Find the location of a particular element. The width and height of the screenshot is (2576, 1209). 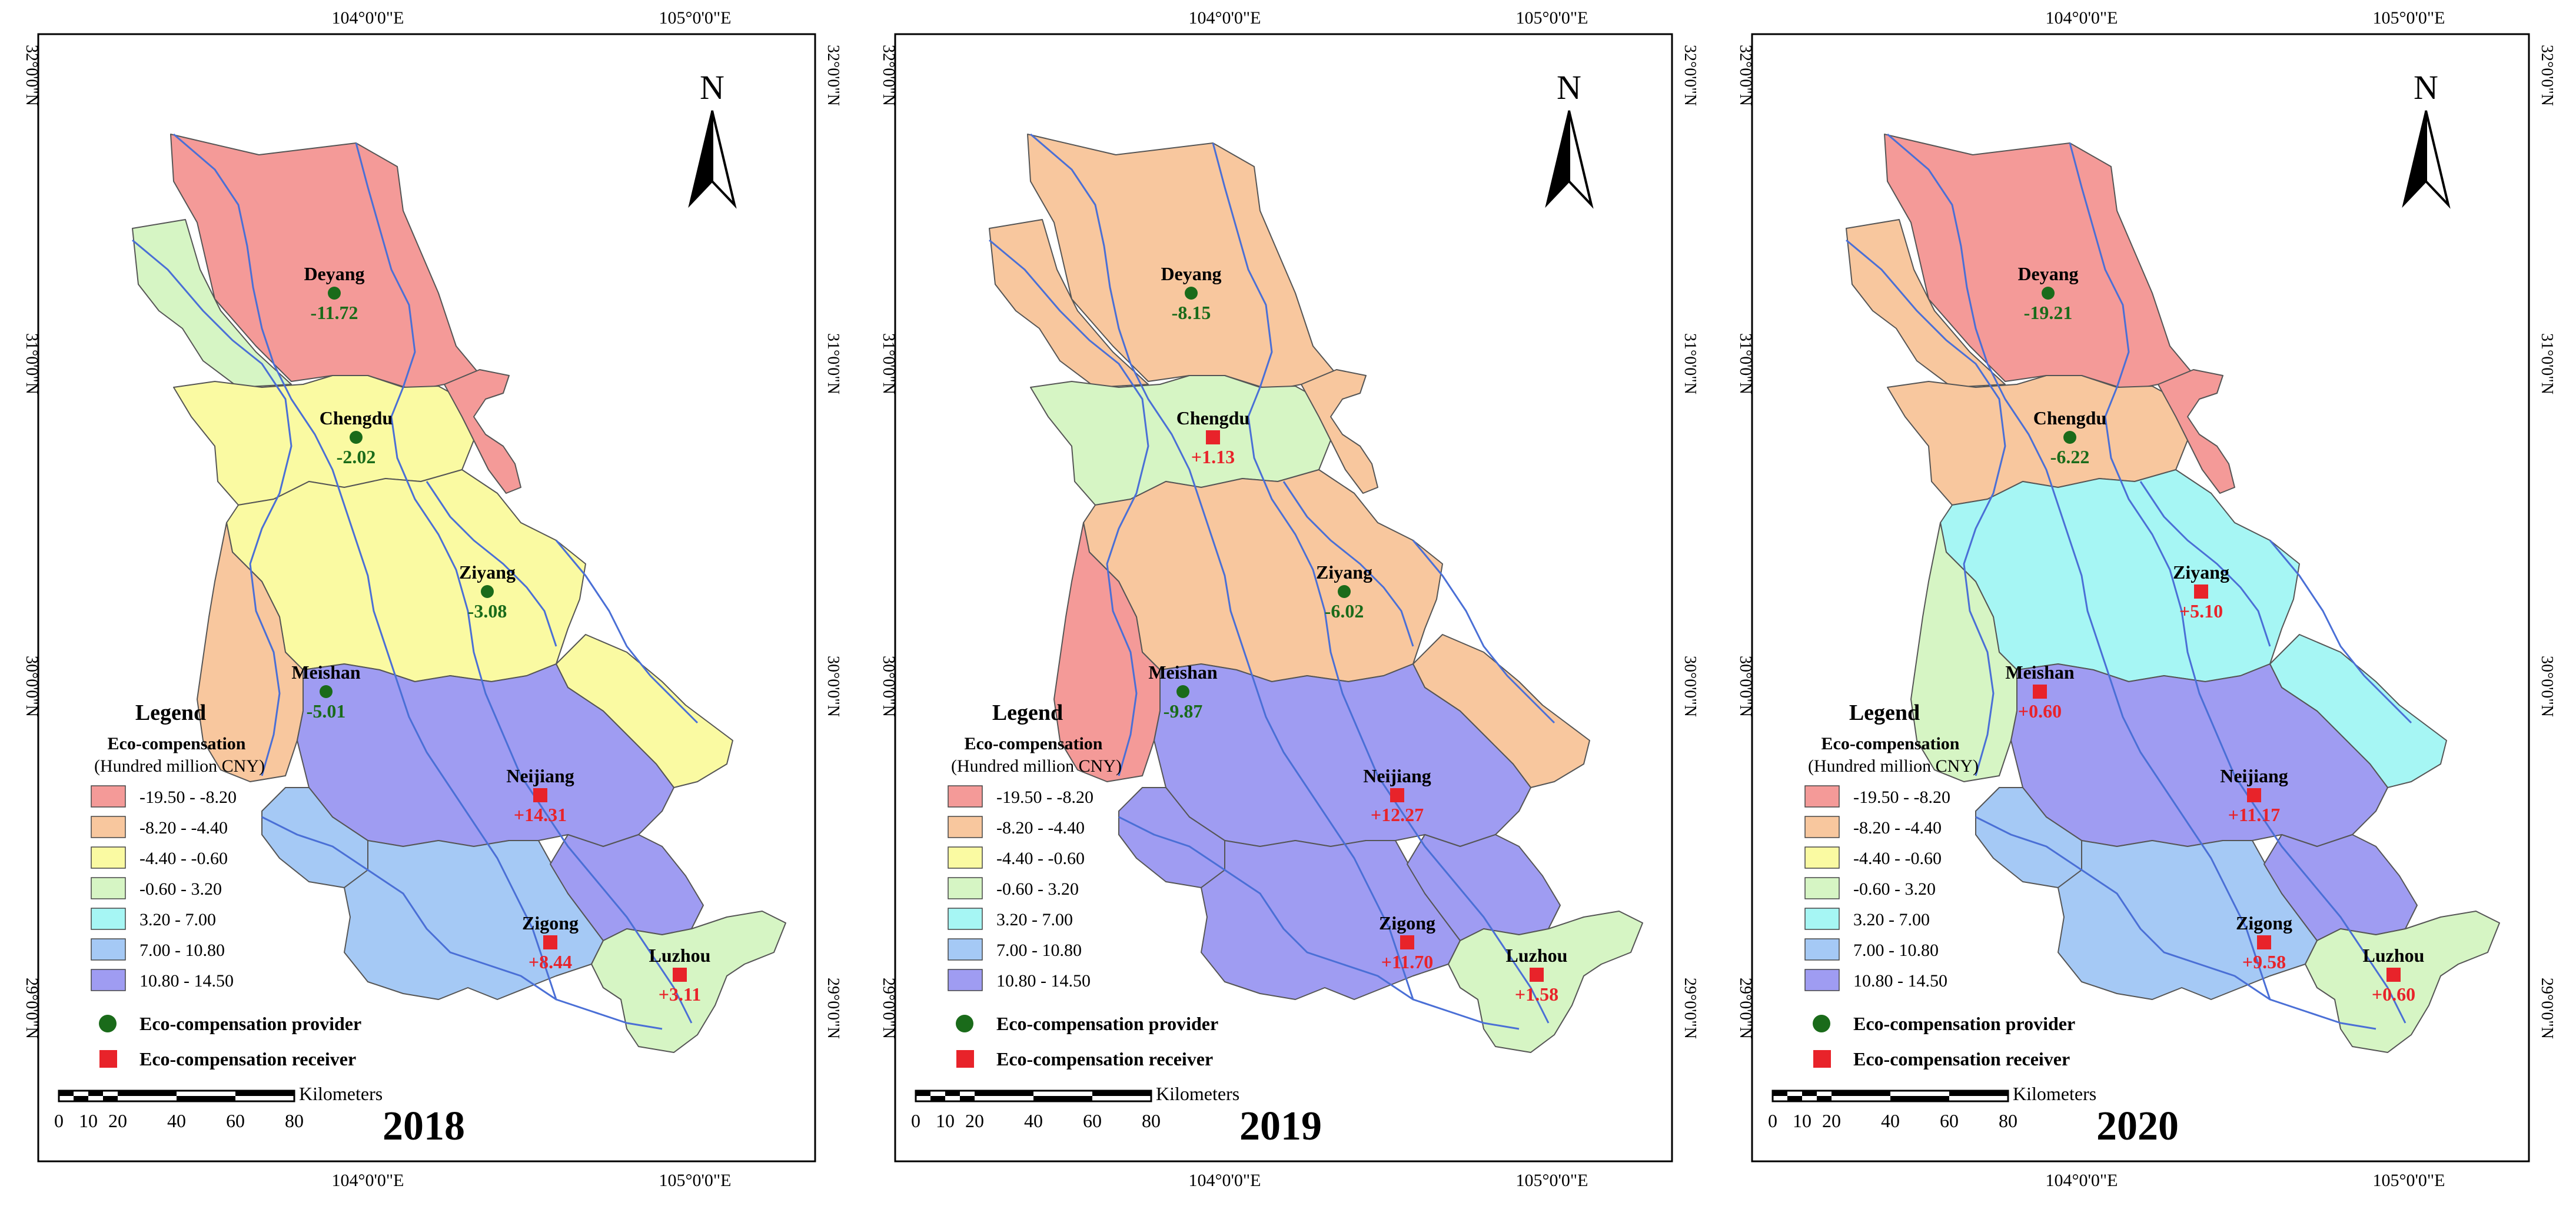

scale-bar-tick: 10 is located at coordinates (88, 1120).